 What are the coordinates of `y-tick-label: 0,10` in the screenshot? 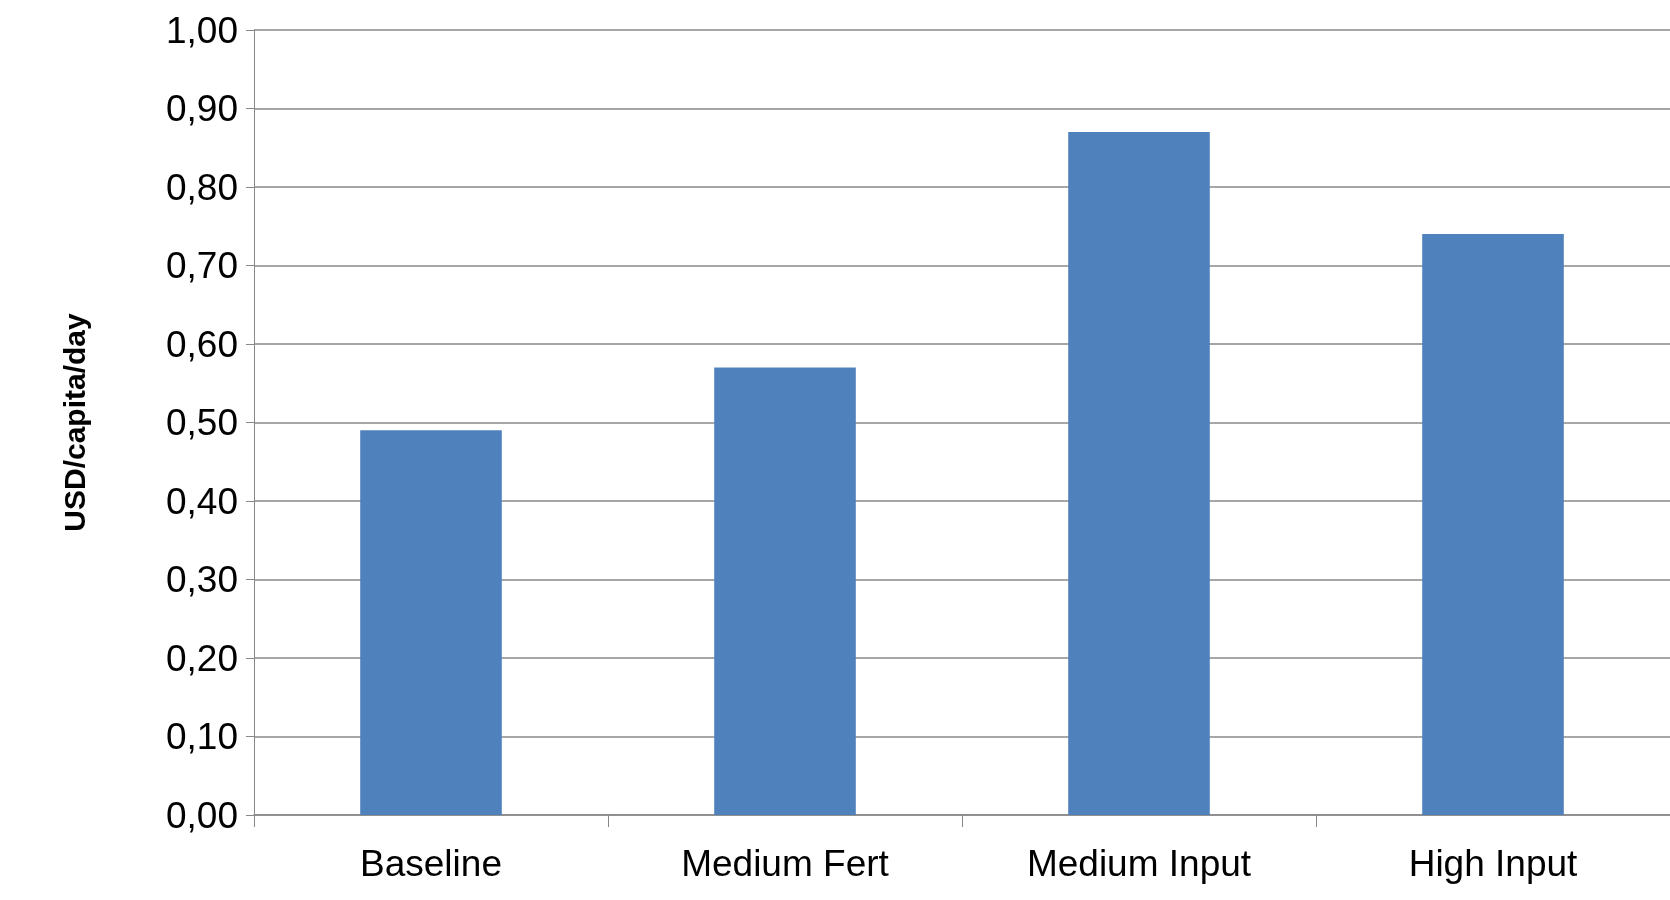 It's located at (201, 736).